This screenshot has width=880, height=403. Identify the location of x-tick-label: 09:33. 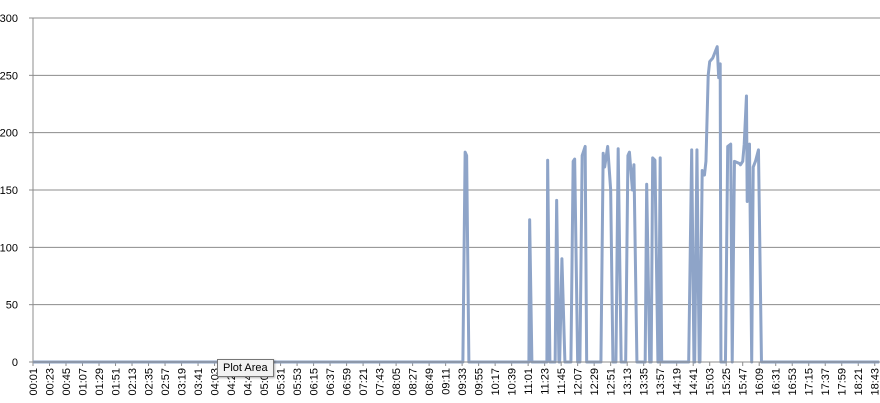
(463, 382).